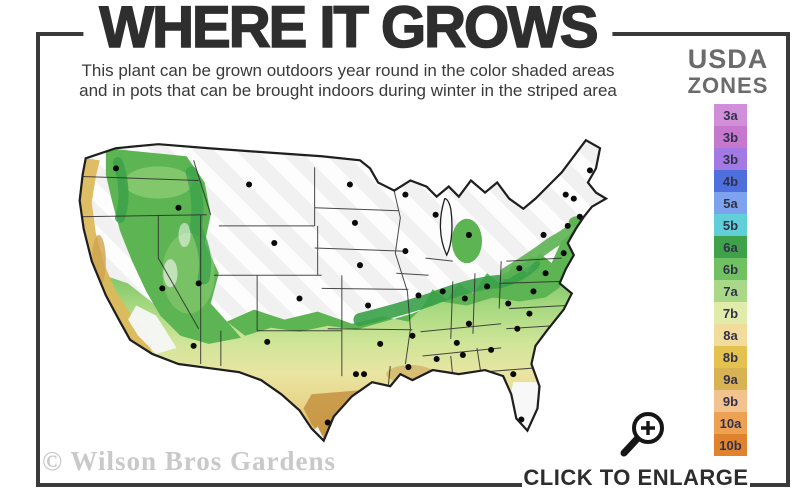  What do you see at coordinates (447, 291) in the screenshot?
I see `dark-green-band` at bounding box center [447, 291].